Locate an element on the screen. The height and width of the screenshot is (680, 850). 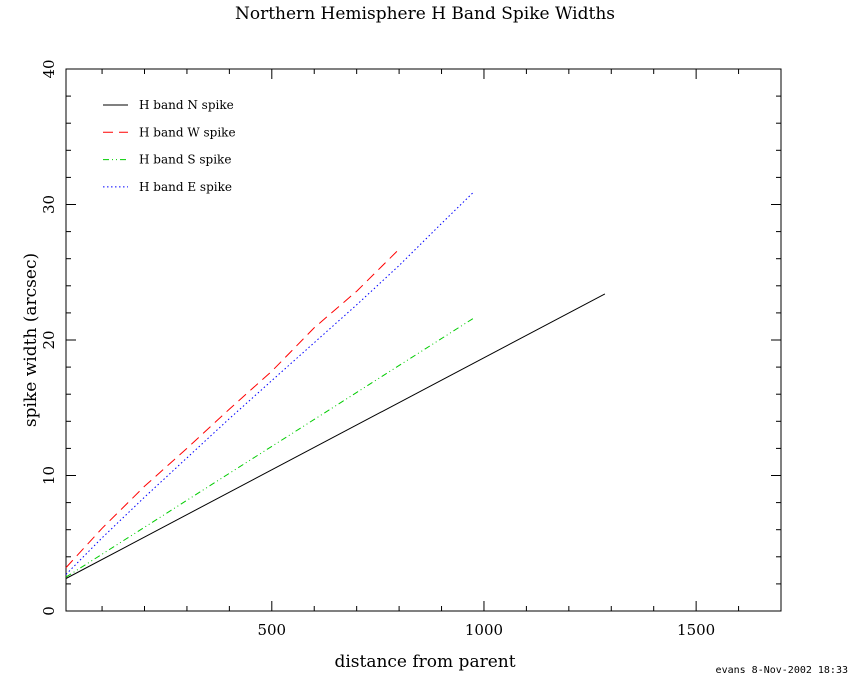
legend-label: H band W spike is located at coordinates (187, 132).